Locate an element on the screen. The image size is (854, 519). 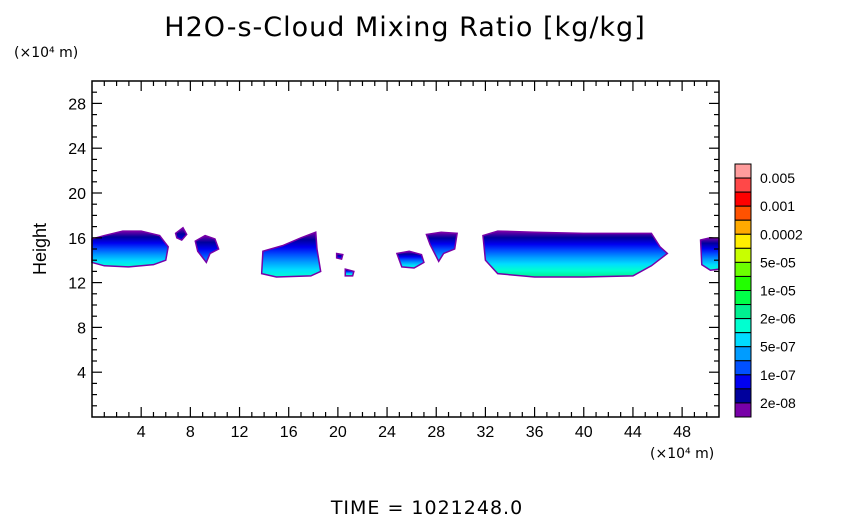
y-tick-label: 12 is located at coordinates (77, 284).